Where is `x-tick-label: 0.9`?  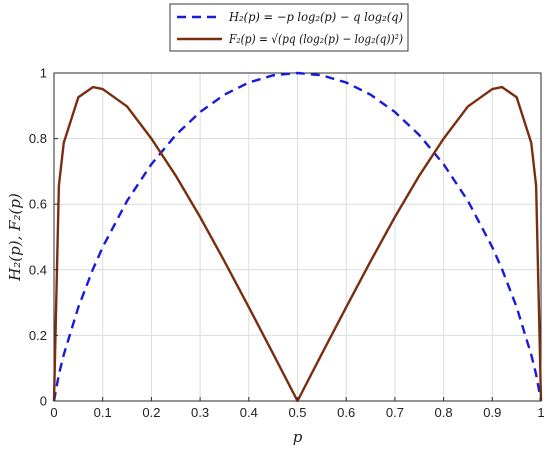 x-tick-label: 0.9 is located at coordinates (492, 412).